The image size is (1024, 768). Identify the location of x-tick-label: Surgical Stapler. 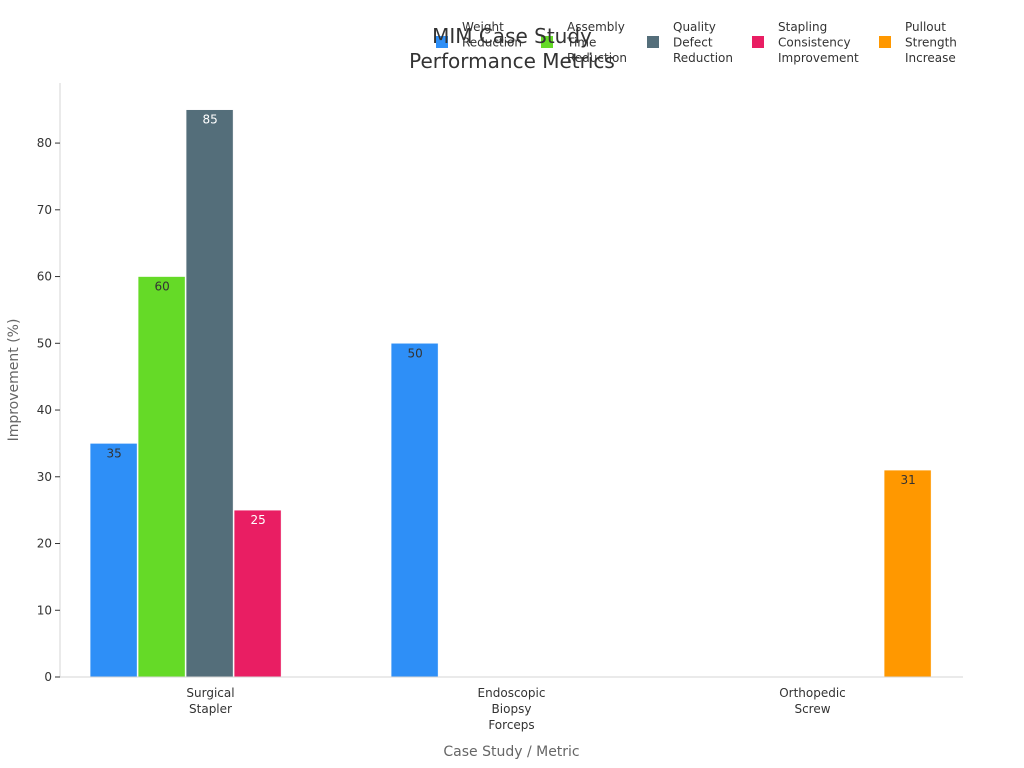
(210, 701).